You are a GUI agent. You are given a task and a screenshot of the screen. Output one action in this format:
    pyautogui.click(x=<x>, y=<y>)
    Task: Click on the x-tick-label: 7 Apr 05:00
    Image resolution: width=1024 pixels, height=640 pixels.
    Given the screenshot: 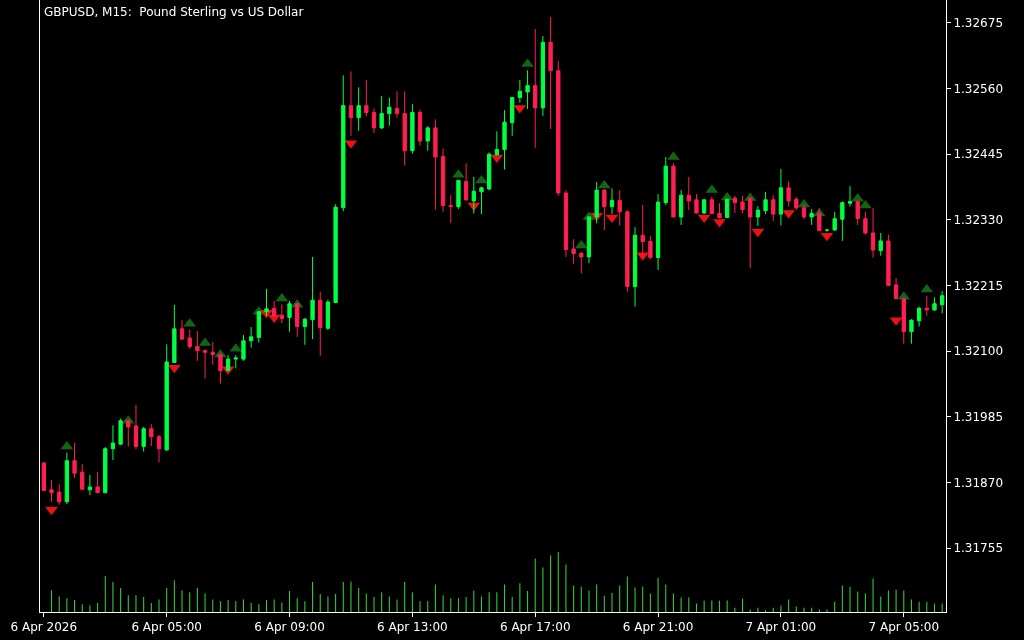 What is the action you would take?
    pyautogui.click(x=904, y=627)
    